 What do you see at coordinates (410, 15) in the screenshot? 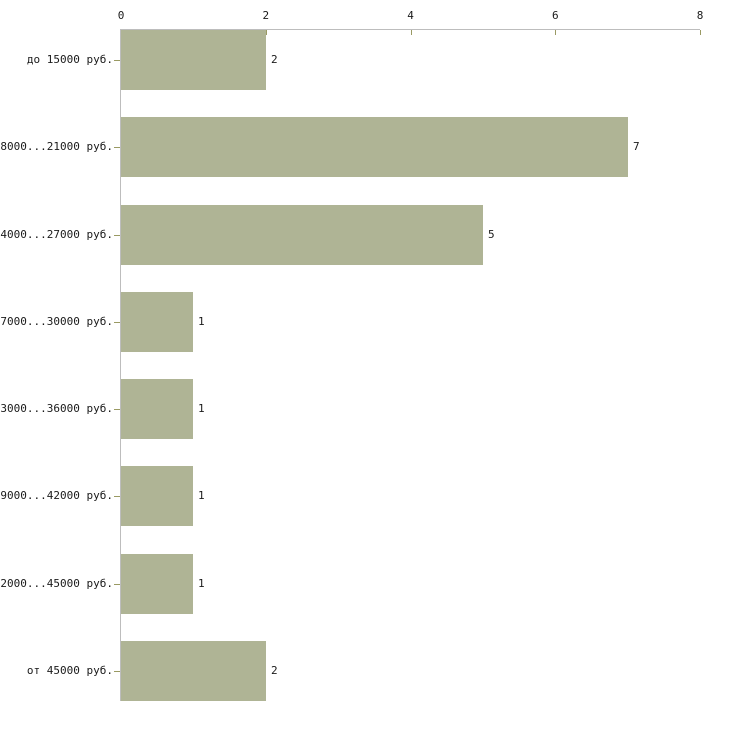
I see `x-tick-label-4: 4` at bounding box center [410, 15].